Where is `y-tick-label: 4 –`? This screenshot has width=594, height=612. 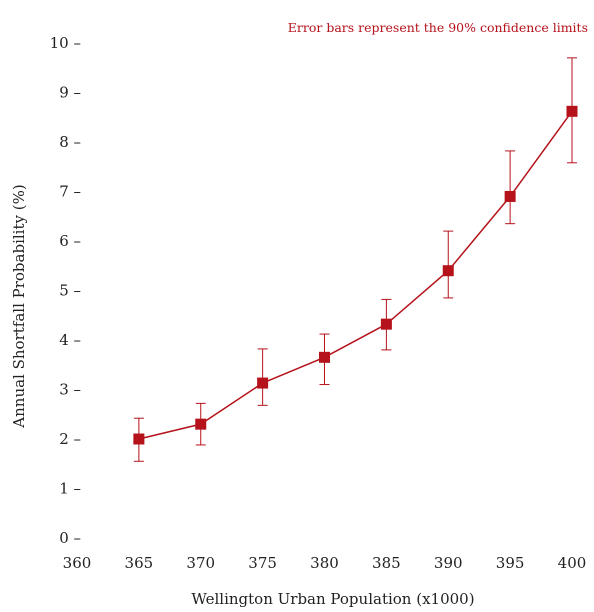
y-tick-label: 4 – is located at coordinates (70, 340).